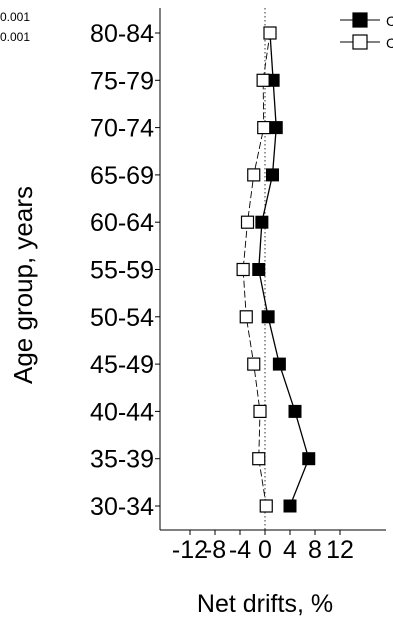 The image size is (393, 619). I want to click on x-tick-label: -4, so click(240, 550).